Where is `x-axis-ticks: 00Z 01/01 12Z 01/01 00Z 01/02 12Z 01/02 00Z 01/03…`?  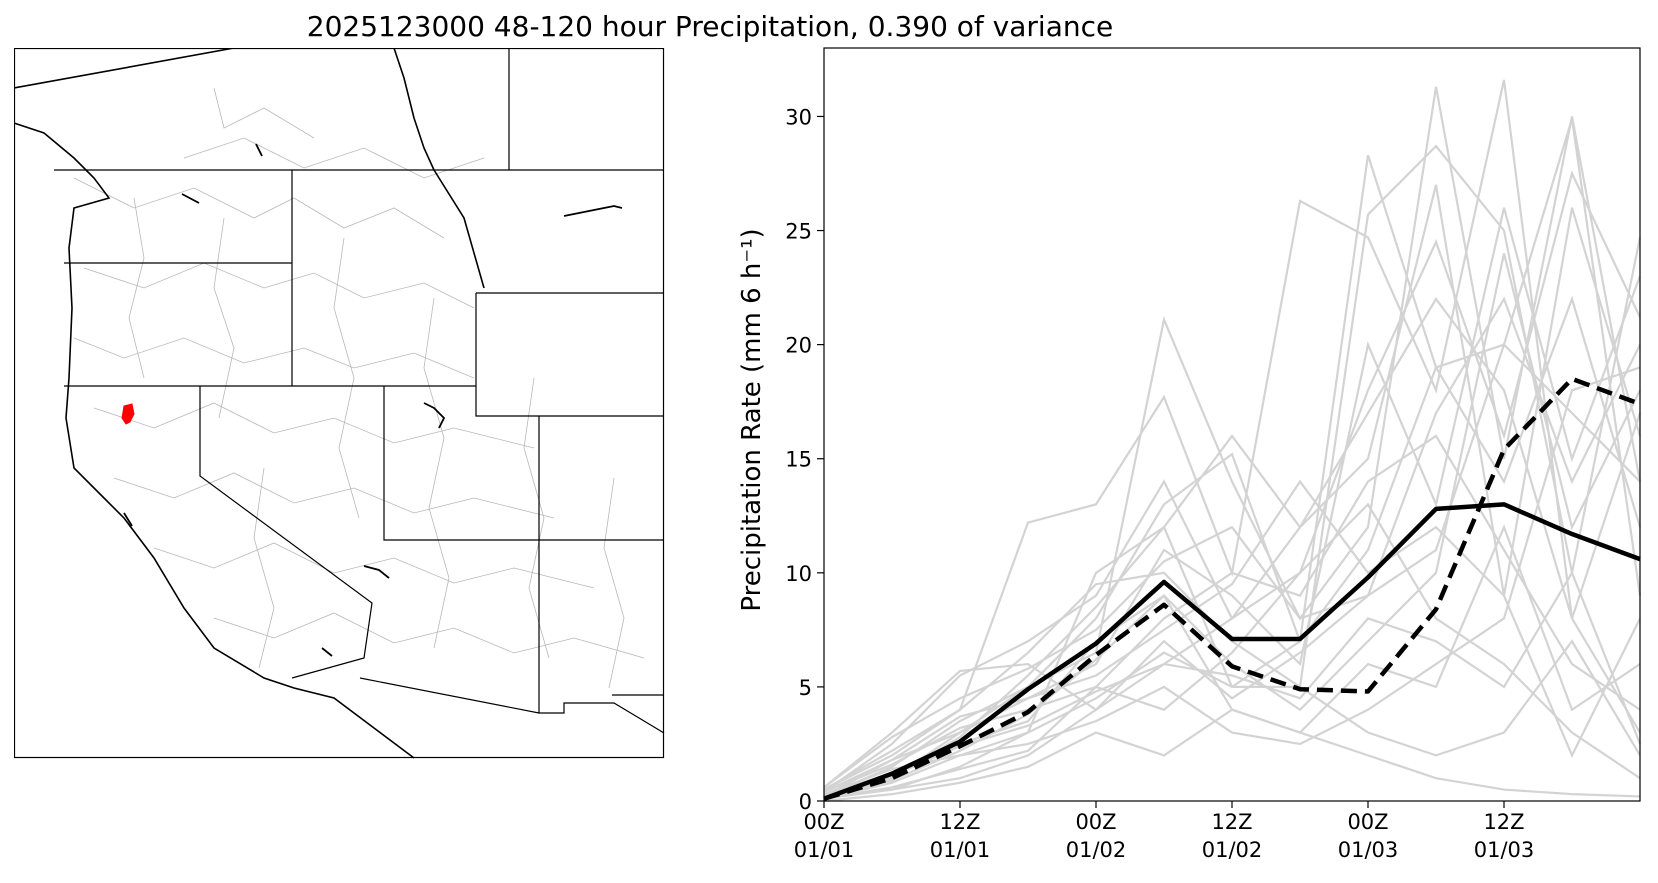 x-axis-ticks: 00Z 01/01 12Z 01/01 00Z 01/02 12Z 01/02 00Z 01/03… is located at coordinates (1164, 831).